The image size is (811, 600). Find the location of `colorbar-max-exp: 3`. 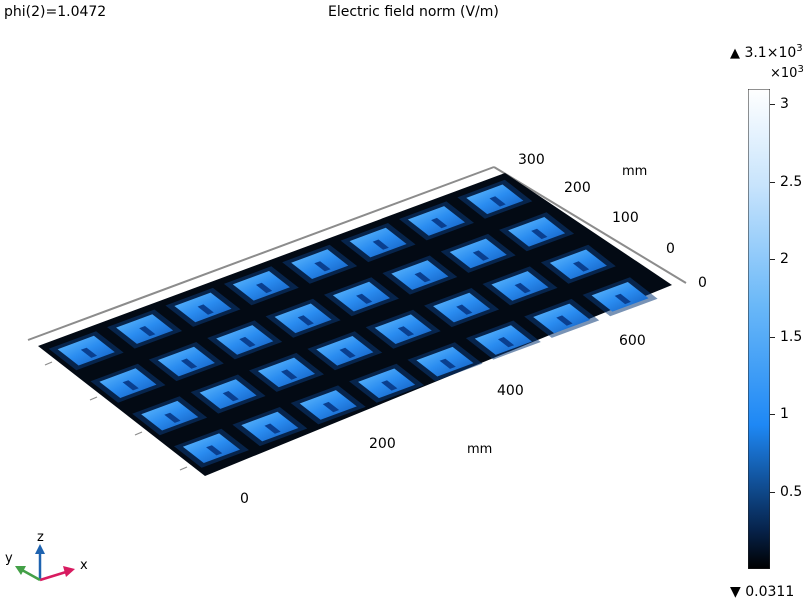

colorbar-max-exp: 3 is located at coordinates (799, 48).